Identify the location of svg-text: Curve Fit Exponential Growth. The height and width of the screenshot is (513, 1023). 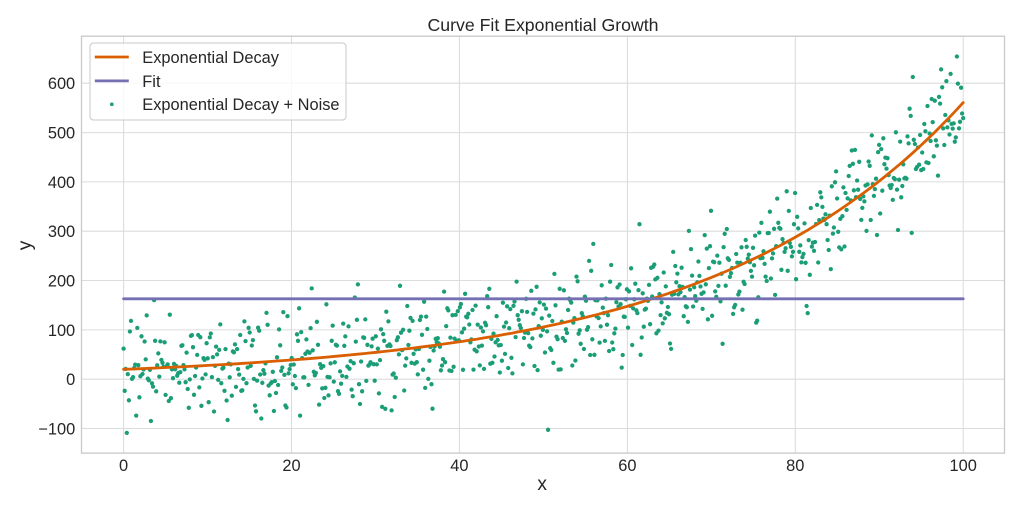
(542, 25).